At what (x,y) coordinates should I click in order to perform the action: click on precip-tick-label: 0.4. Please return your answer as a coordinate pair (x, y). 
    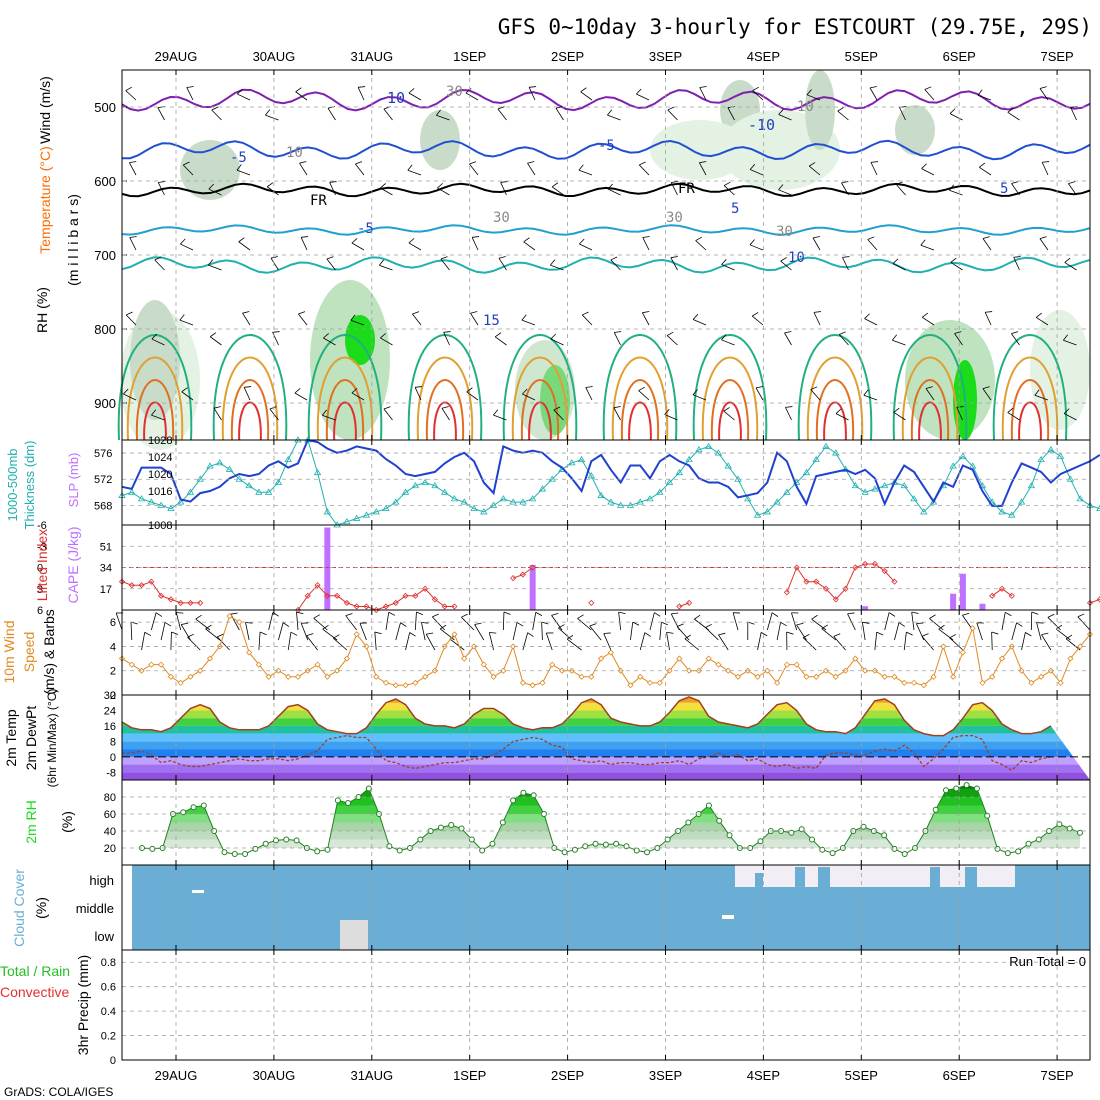
    Looking at the image, I should click on (108, 1012).